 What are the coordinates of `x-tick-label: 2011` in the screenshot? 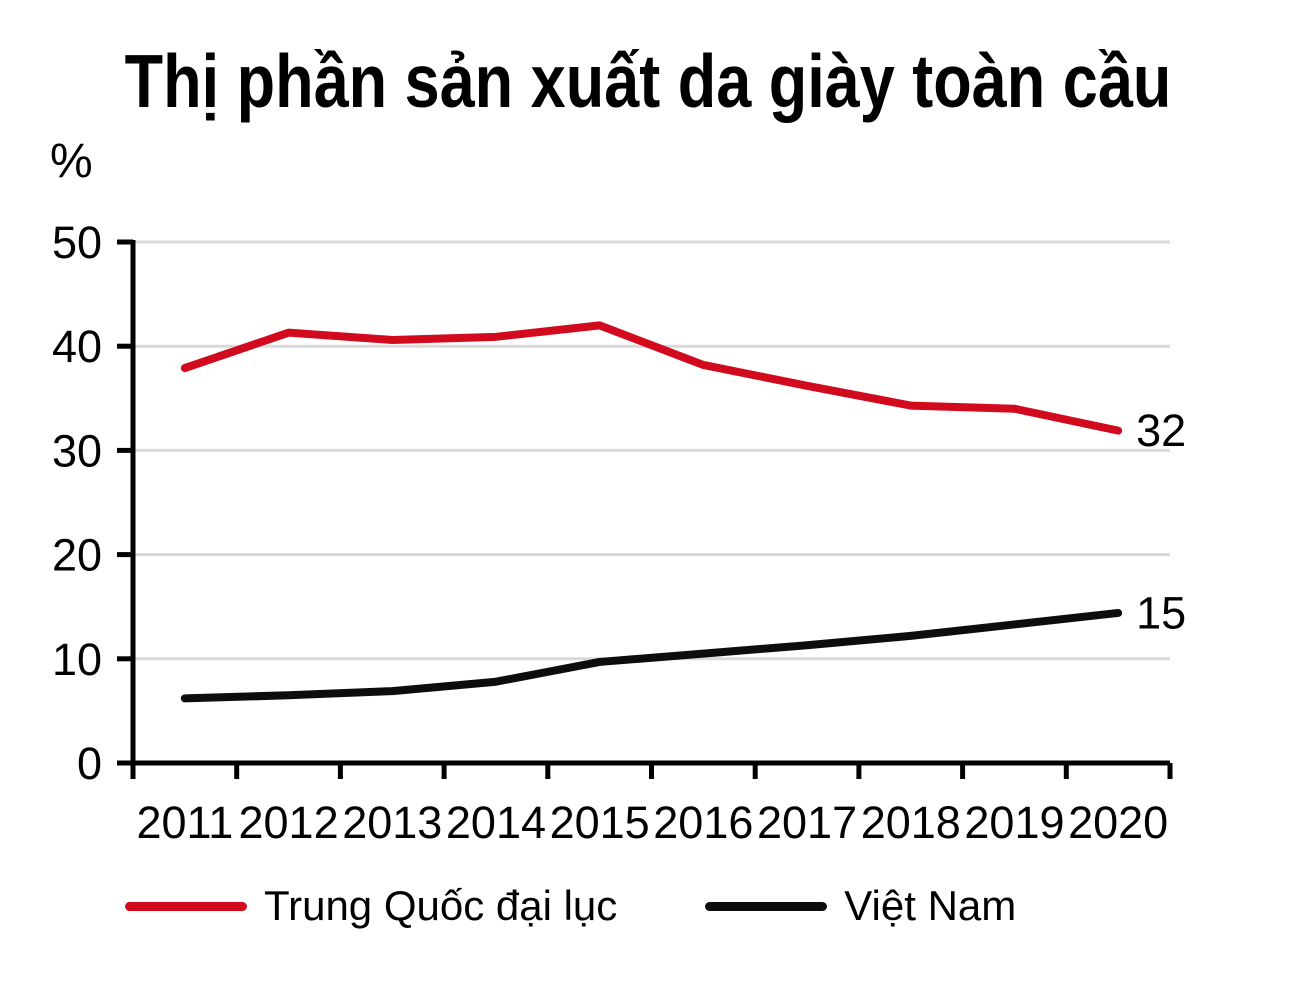 It's located at (184, 822).